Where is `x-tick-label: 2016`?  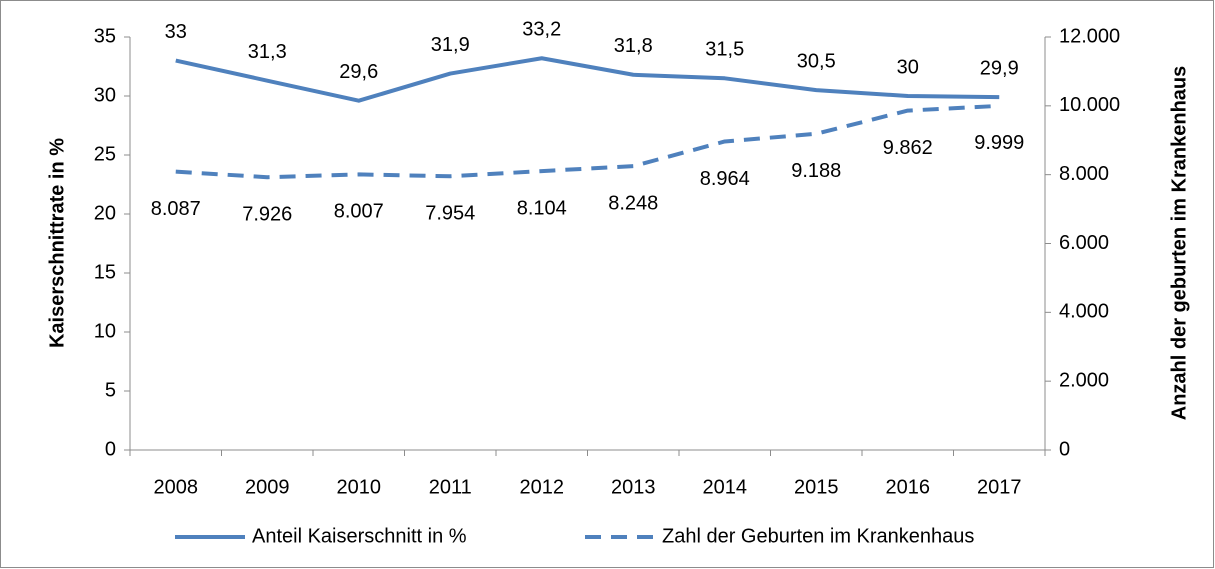
x-tick-label: 2016 is located at coordinates (908, 487).